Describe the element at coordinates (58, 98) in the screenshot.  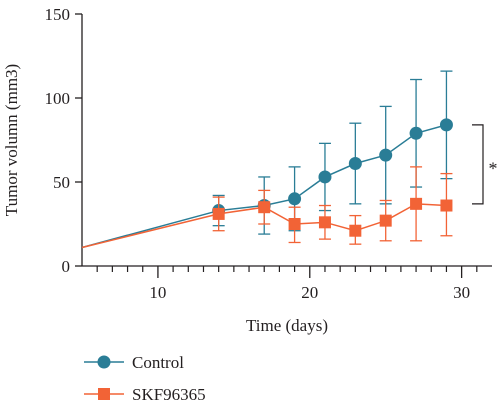
I see `y-tick-label: 100` at that location.